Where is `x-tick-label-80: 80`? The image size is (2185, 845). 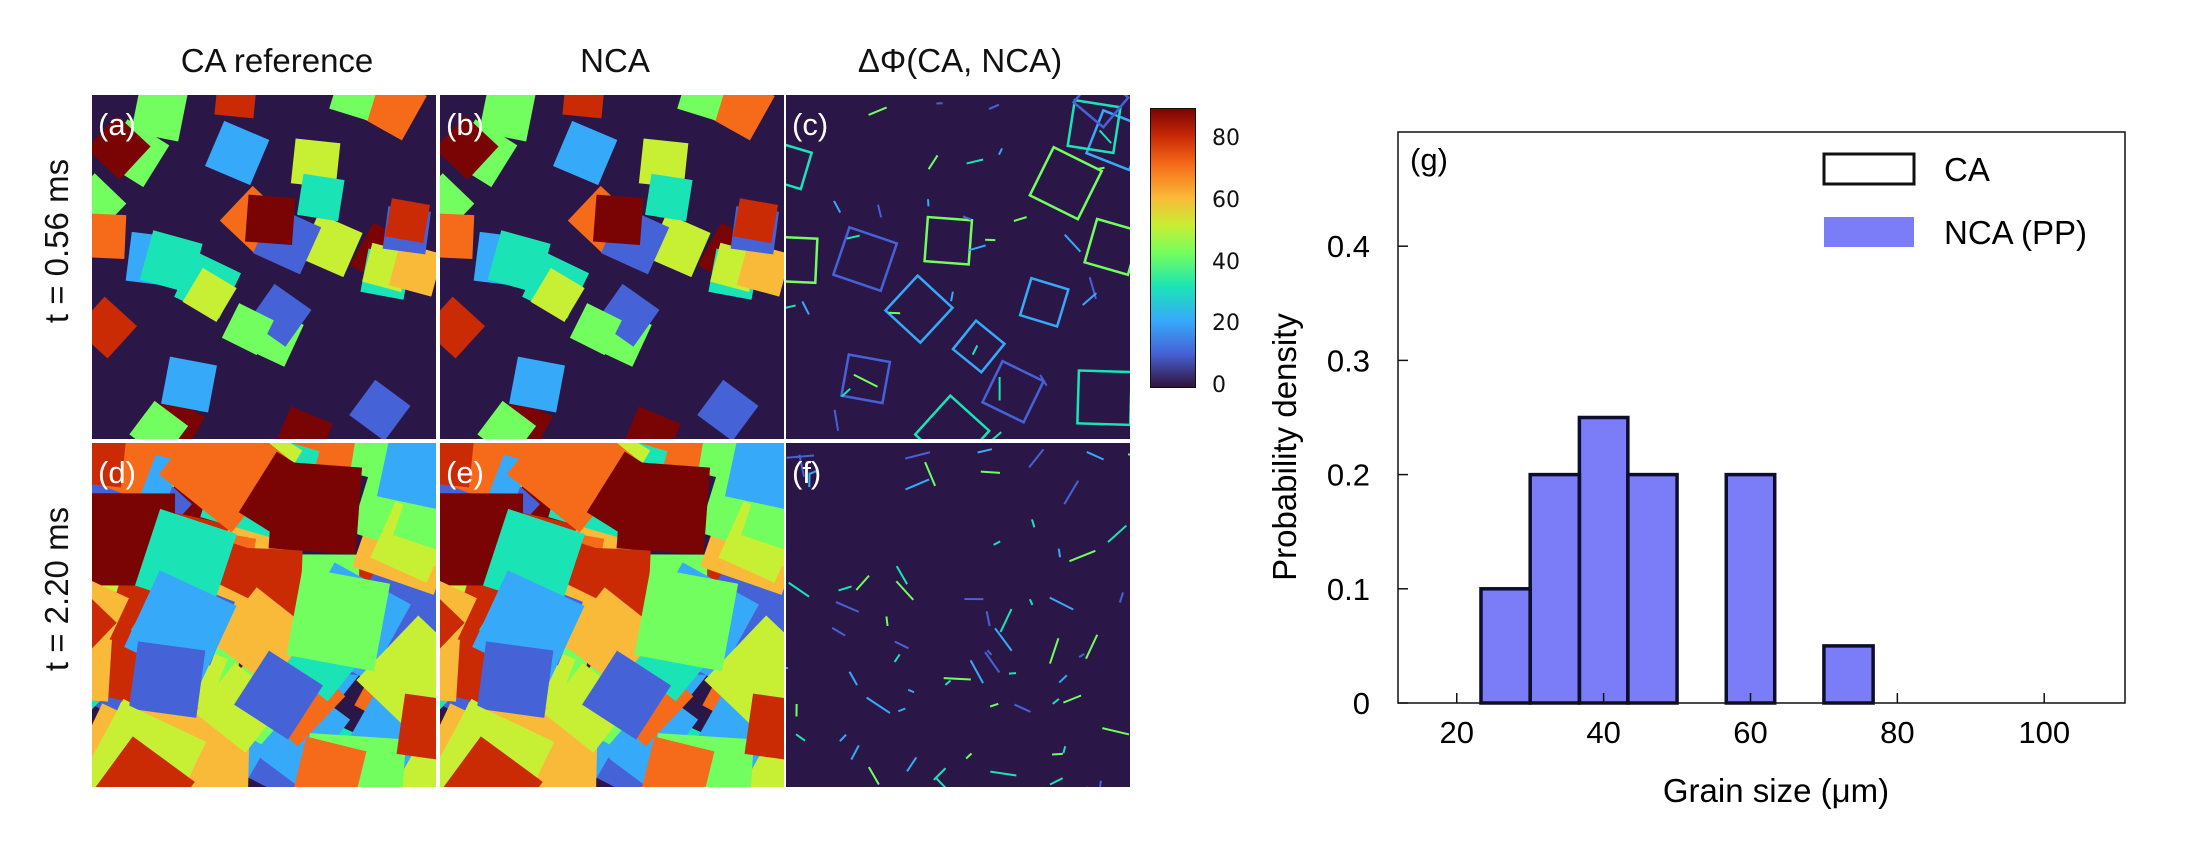
x-tick-label-80: 80 is located at coordinates (1897, 732).